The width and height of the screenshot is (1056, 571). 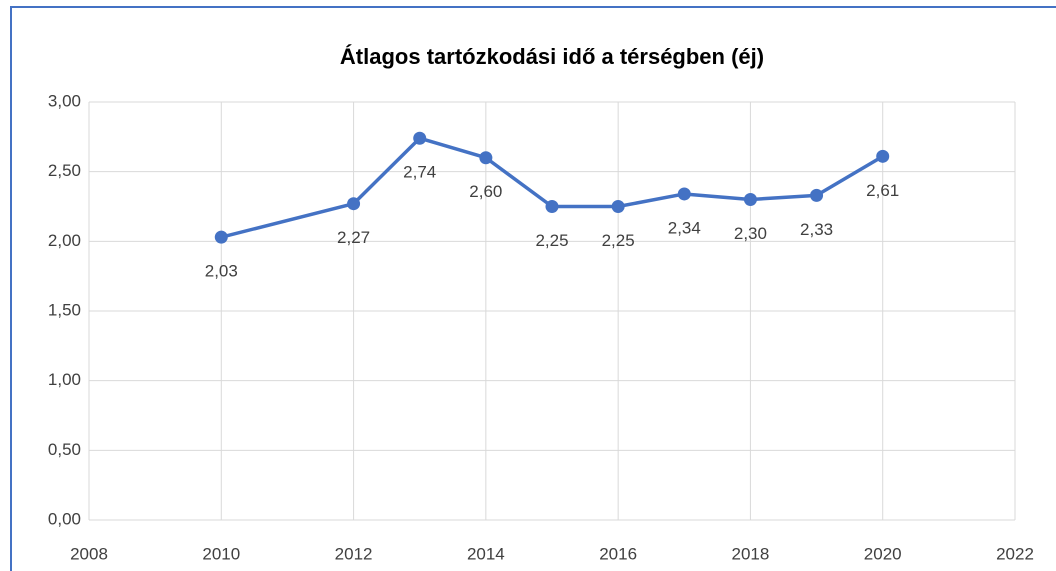 I want to click on x-tick-label: 2022, so click(x=1015, y=553).